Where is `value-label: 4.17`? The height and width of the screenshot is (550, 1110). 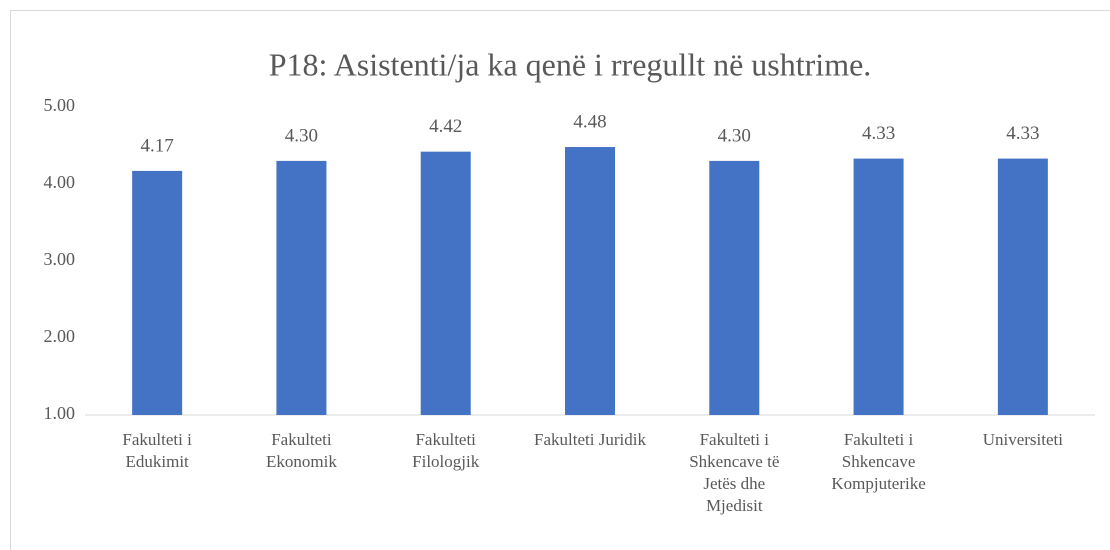
value-label: 4.17 is located at coordinates (157, 145).